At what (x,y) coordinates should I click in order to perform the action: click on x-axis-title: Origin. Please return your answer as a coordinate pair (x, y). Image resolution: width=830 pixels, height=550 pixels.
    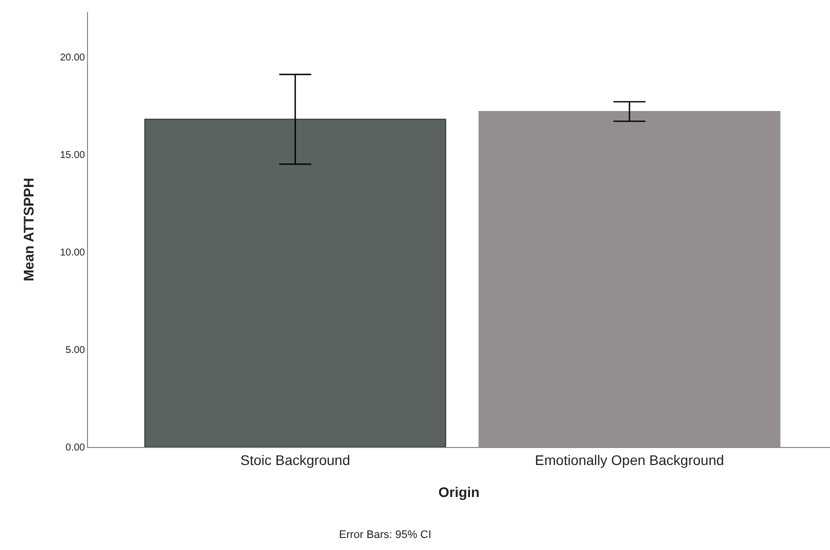
    Looking at the image, I should click on (459, 492).